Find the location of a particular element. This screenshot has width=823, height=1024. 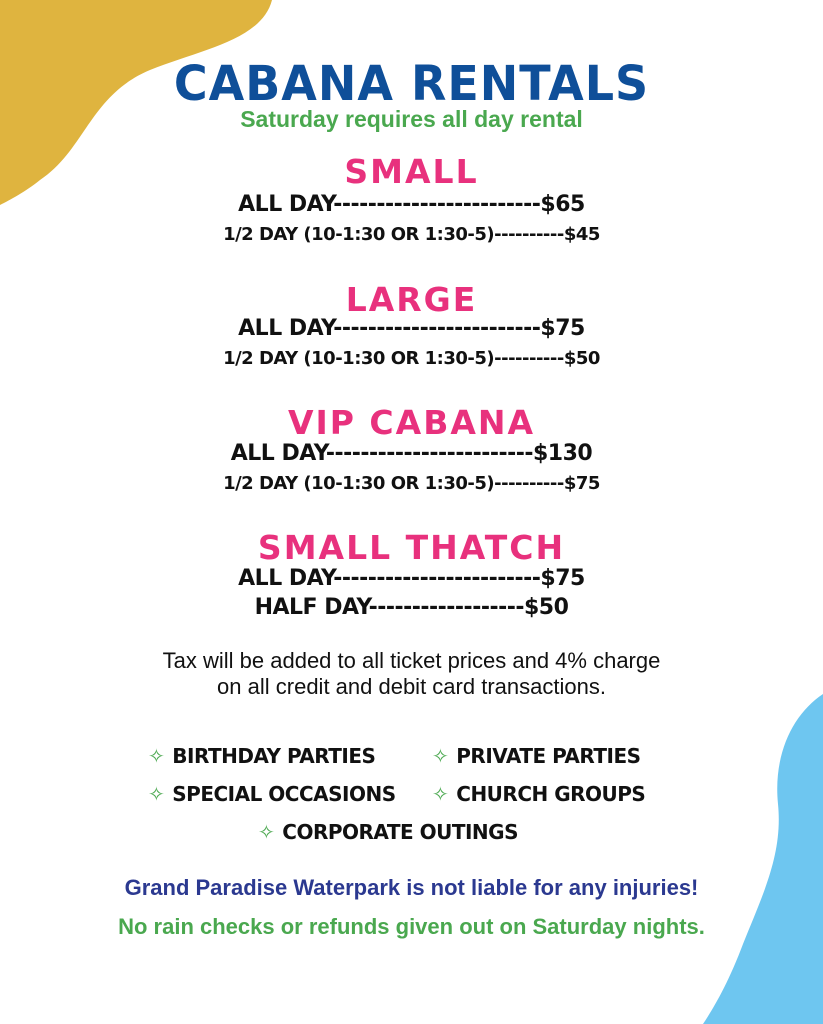

section-title-thatch: Small Thatch is located at coordinates (411, 547).